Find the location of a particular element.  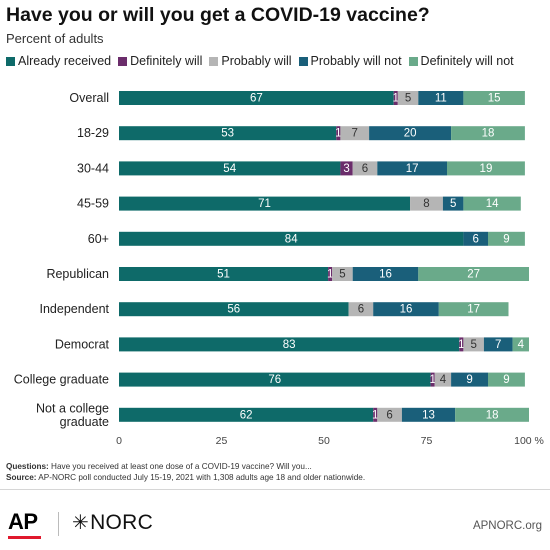

bar-value-label: 54 is located at coordinates (229, 169).